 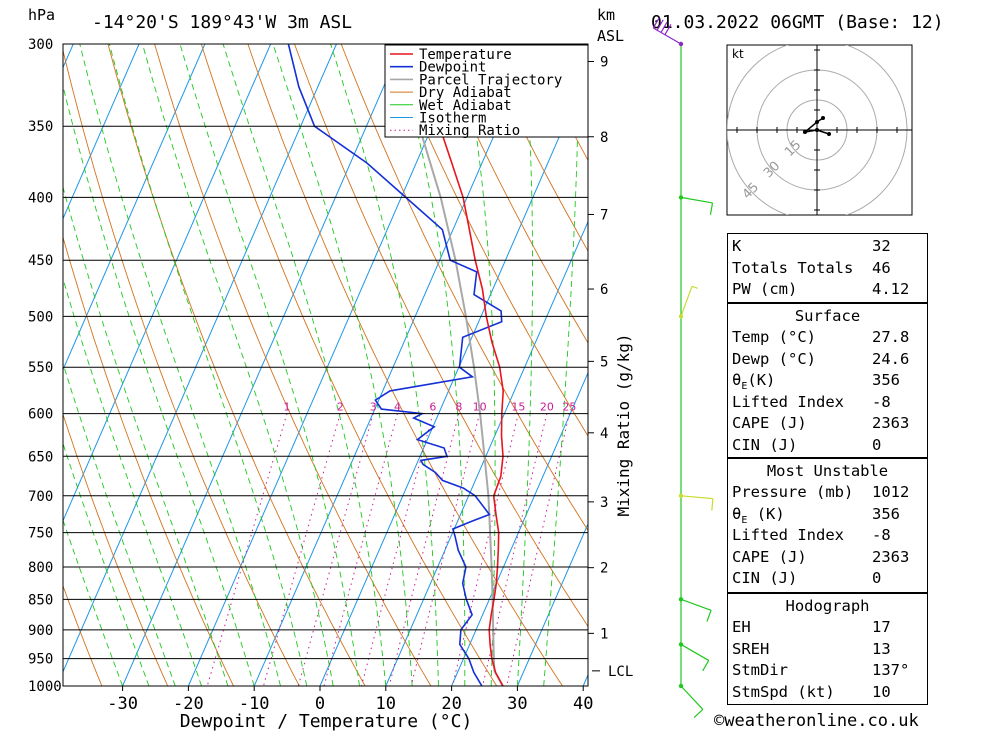 I want to click on pressure-axis-unit: hPa, so click(x=42, y=15).